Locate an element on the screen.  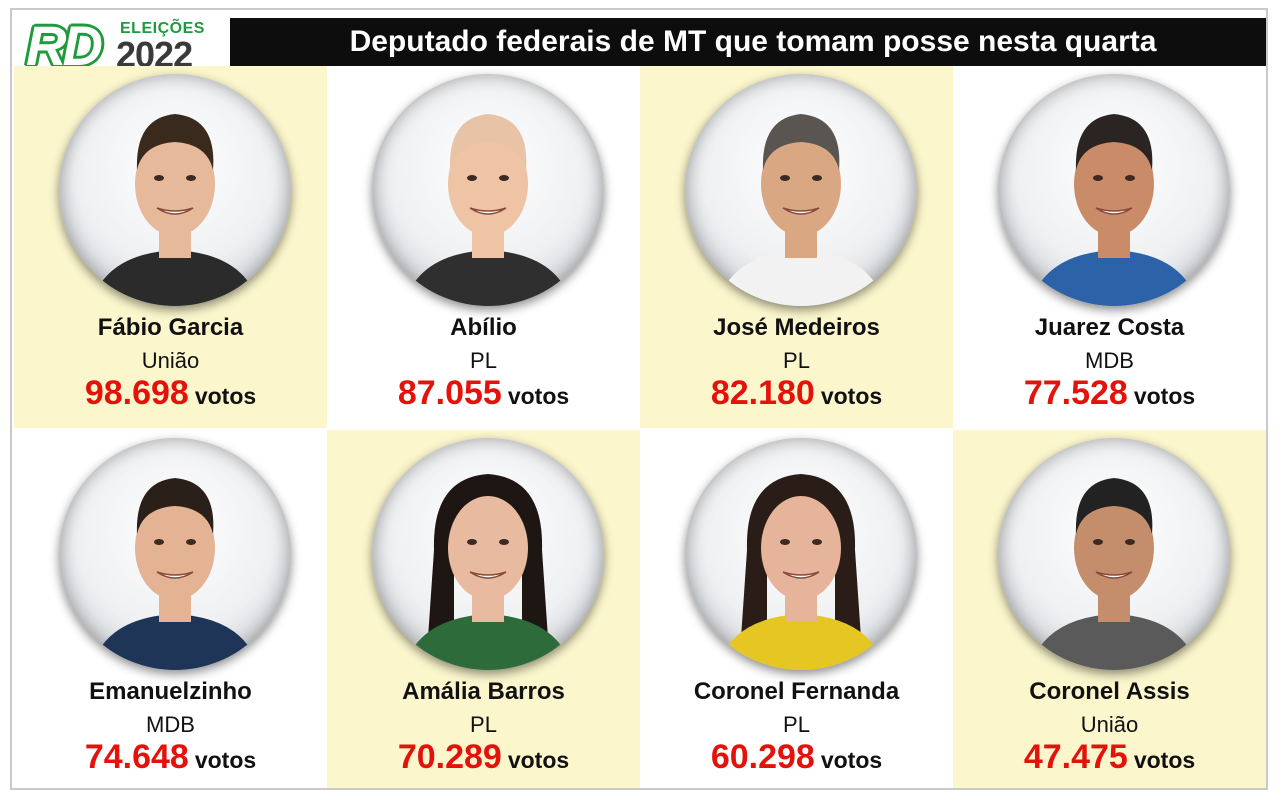
candidate-votes: 98.698 votos is located at coordinates (170, 393).